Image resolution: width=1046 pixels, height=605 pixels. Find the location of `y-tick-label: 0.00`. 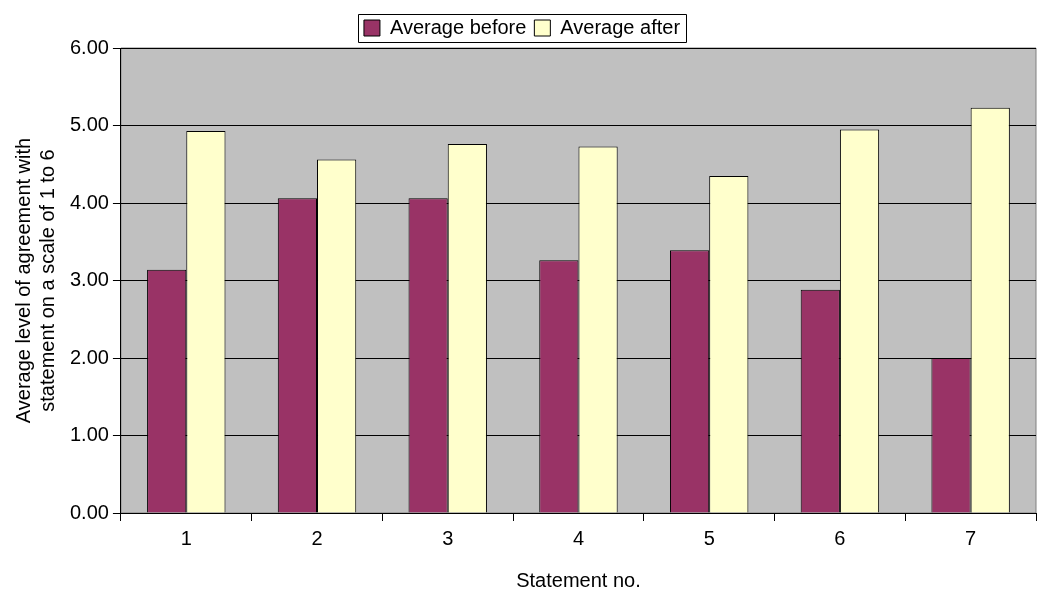

y-tick-label: 0.00 is located at coordinates (89, 511).